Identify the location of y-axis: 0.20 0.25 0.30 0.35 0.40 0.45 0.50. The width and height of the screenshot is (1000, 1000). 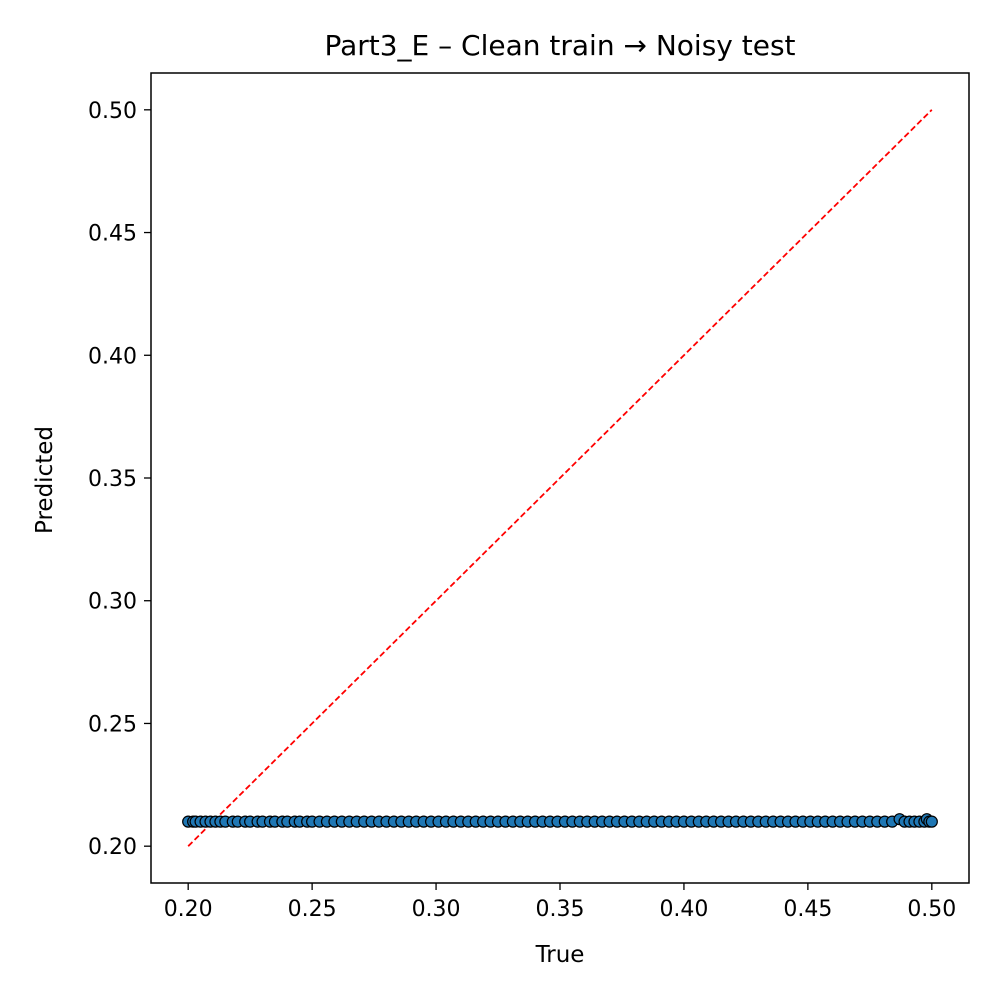
(119, 479).